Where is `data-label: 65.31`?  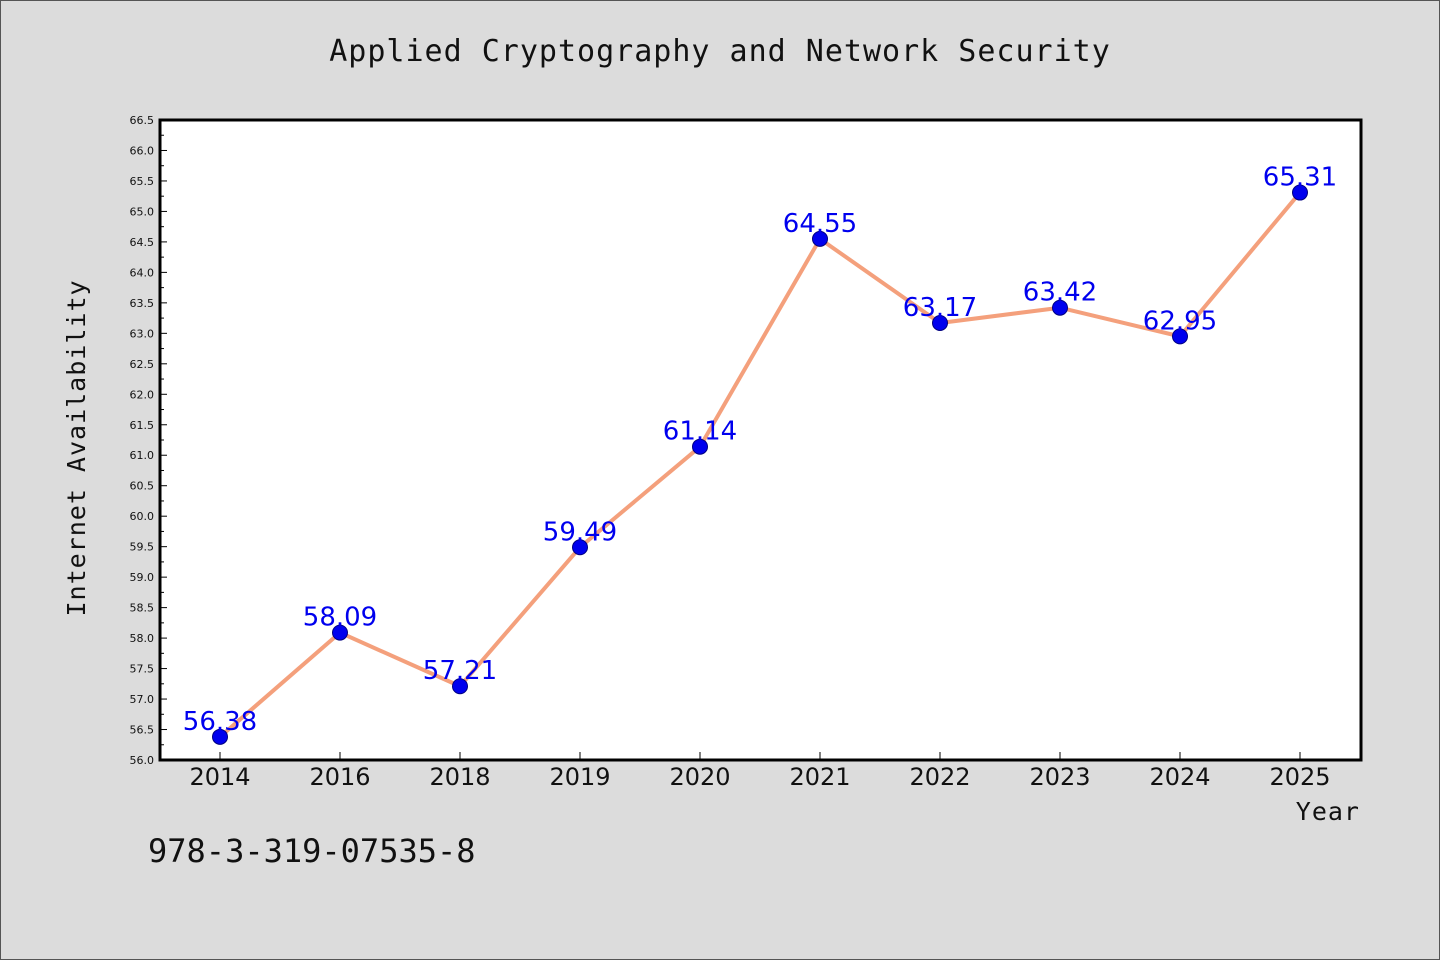 data-label: 65.31 is located at coordinates (1300, 178).